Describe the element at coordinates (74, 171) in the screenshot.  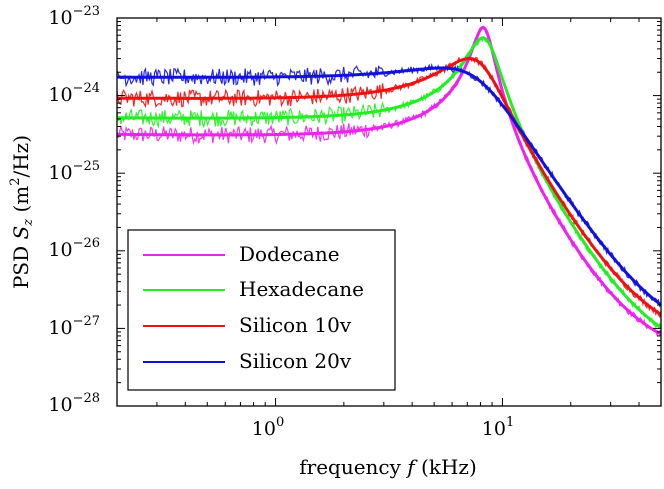
I see `y-tick-label-2: 10−25` at that location.